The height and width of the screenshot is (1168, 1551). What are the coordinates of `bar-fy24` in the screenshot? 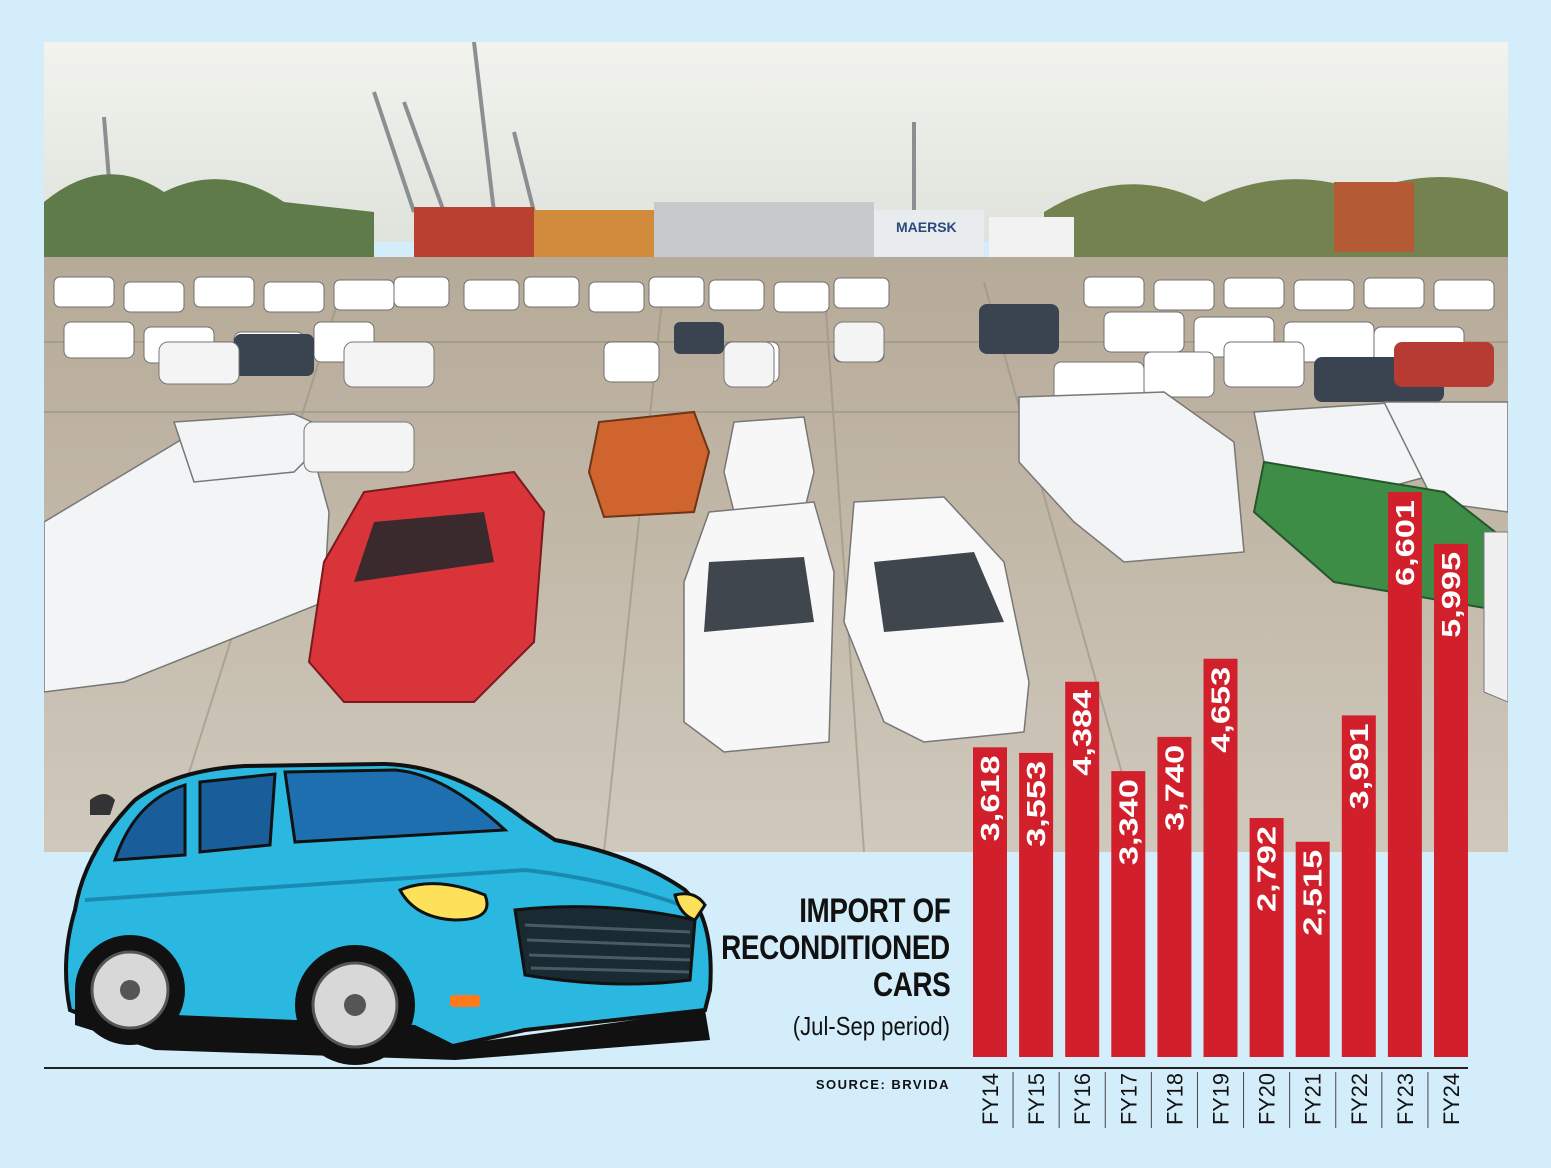 It's located at (1451, 800).